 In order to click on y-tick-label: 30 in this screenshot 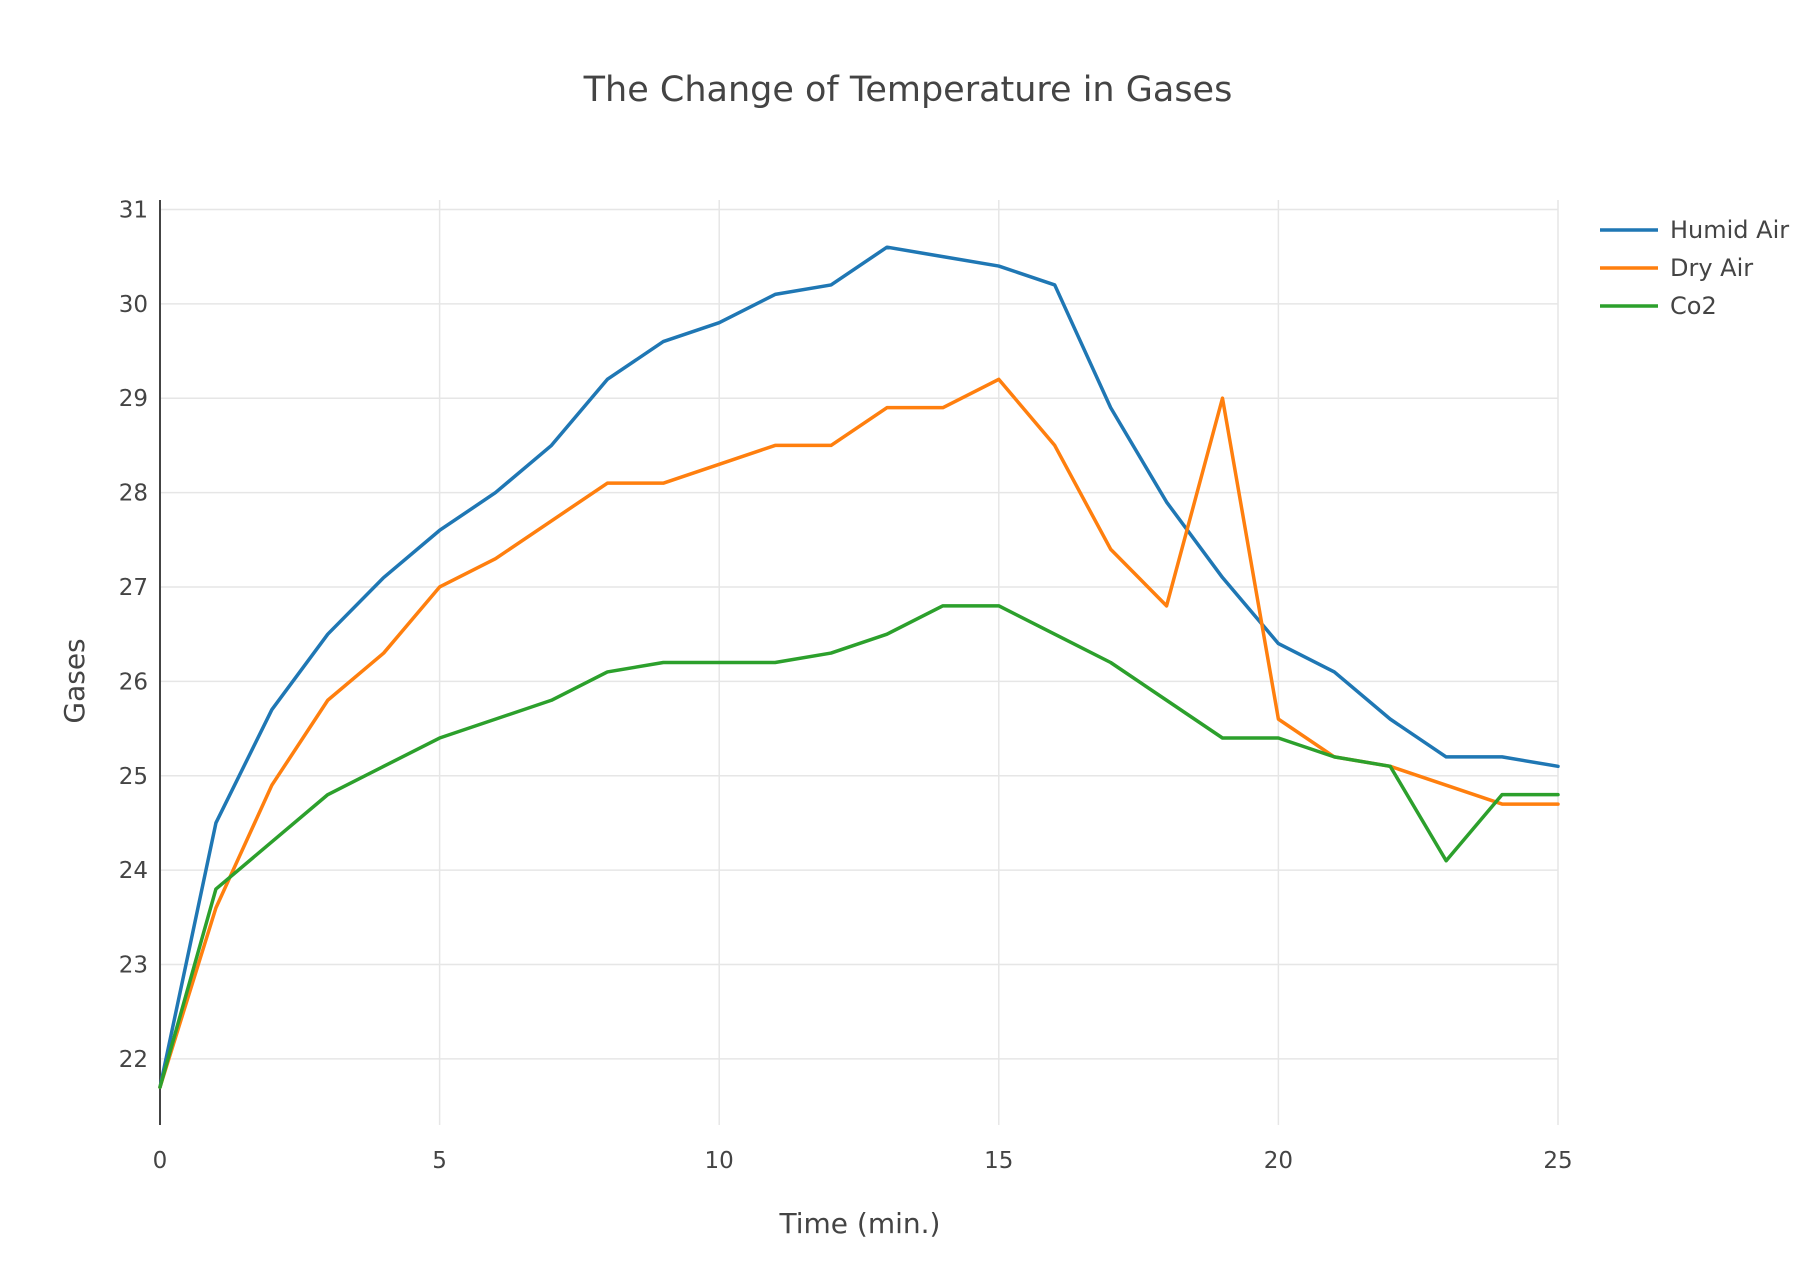, I will do `click(133, 305)`.